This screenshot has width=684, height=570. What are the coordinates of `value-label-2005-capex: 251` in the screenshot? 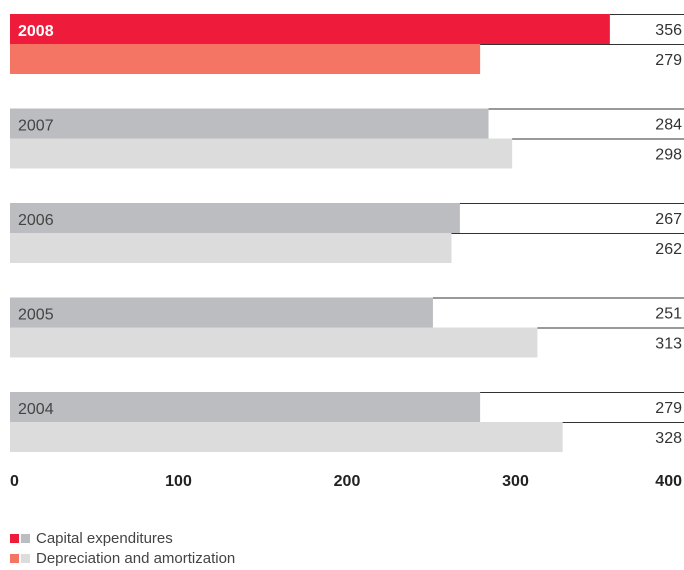 It's located at (668, 314).